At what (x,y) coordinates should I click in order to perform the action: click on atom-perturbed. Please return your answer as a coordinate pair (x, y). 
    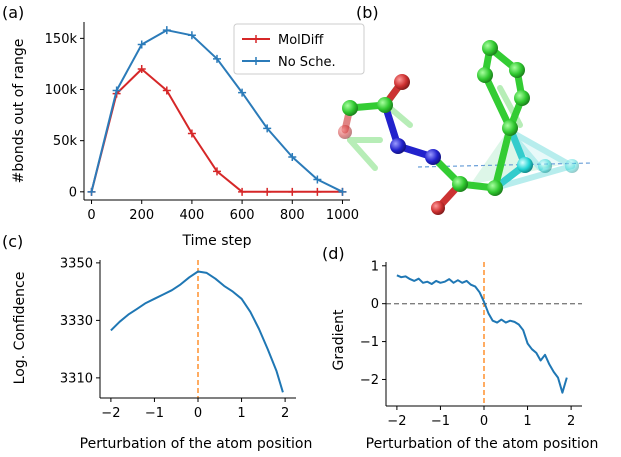
    Looking at the image, I should click on (525, 165).